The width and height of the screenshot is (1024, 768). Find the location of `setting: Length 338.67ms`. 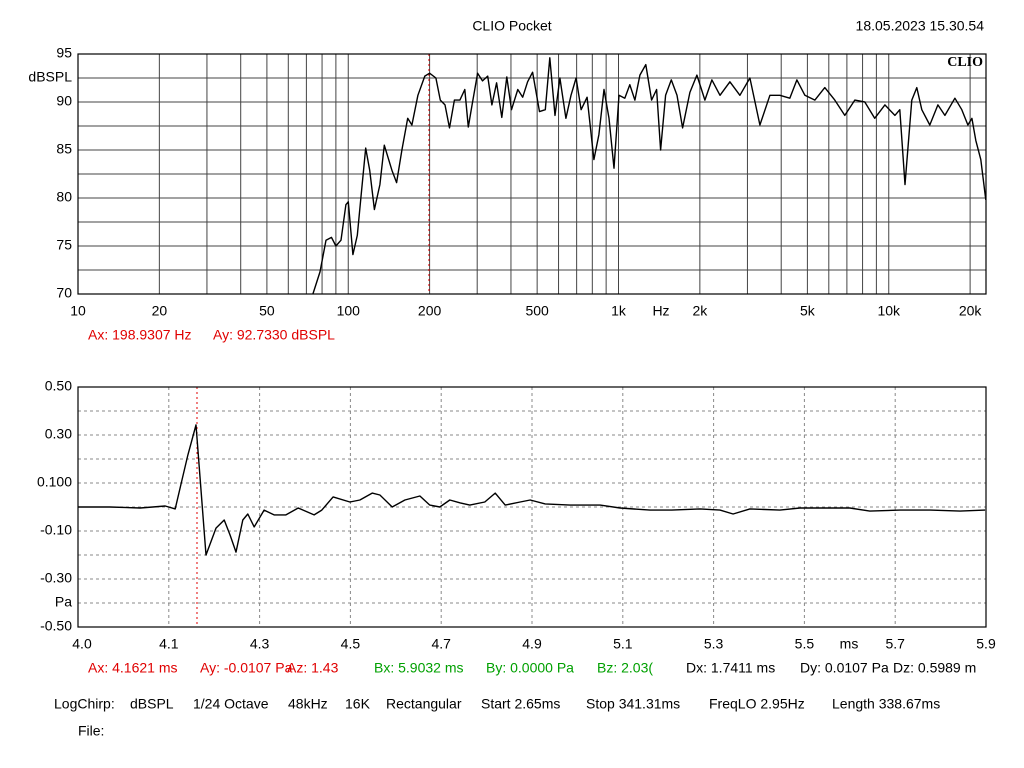

setting: Length 338.67ms is located at coordinates (886, 704).